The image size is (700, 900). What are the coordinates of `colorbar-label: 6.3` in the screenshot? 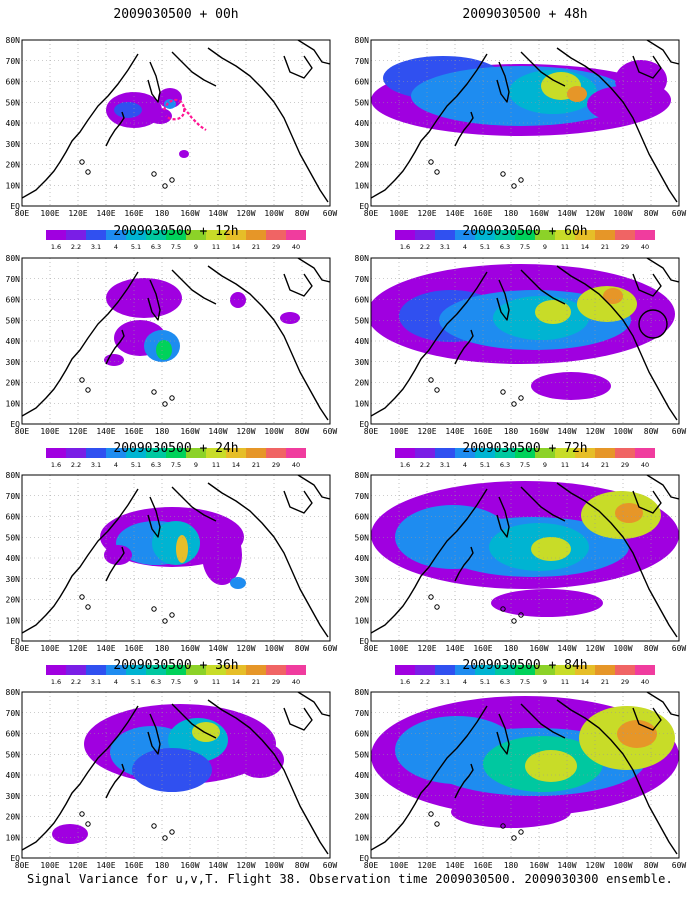 It's located at (156, 465).